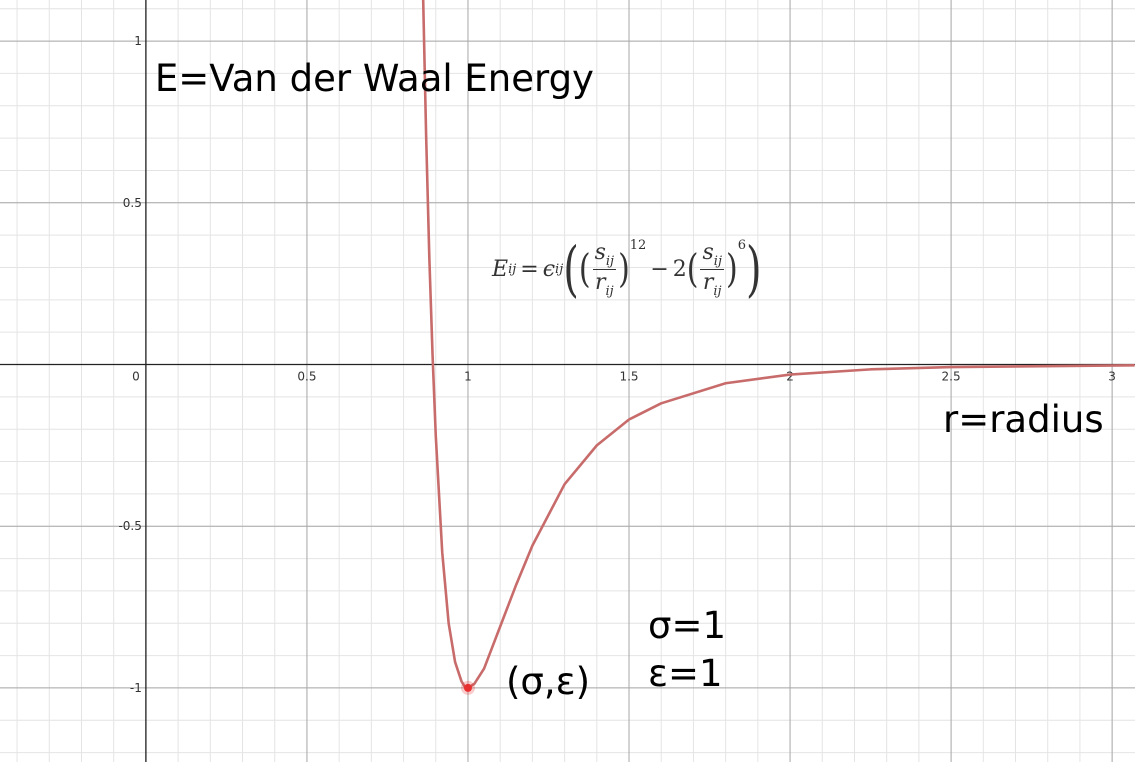 This screenshot has width=1135, height=762. I want to click on x-tick-label: 2, so click(790, 377).